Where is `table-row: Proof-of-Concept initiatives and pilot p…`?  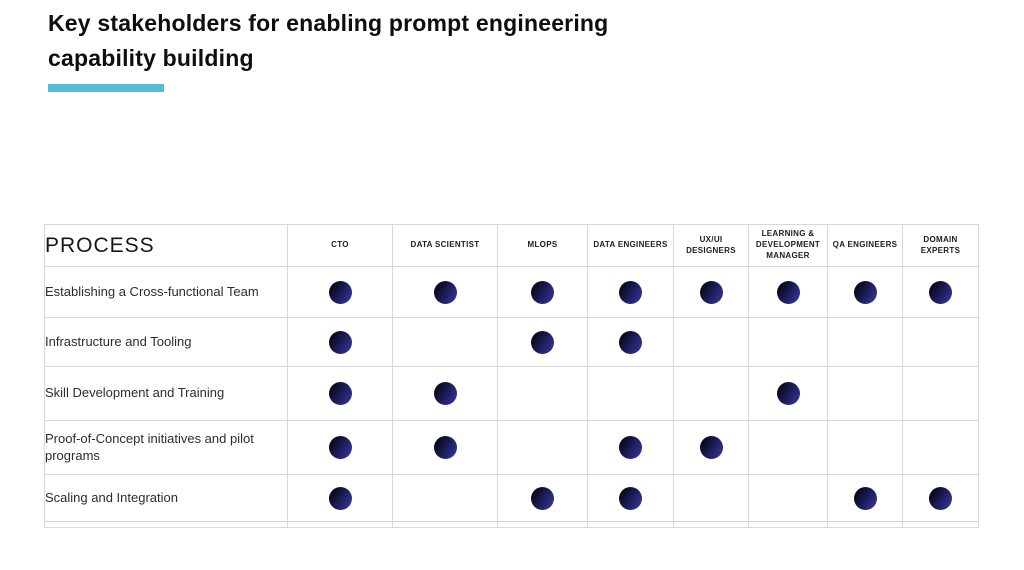
table-row: Proof-of-Concept initiatives and pilot p… is located at coordinates (511, 447).